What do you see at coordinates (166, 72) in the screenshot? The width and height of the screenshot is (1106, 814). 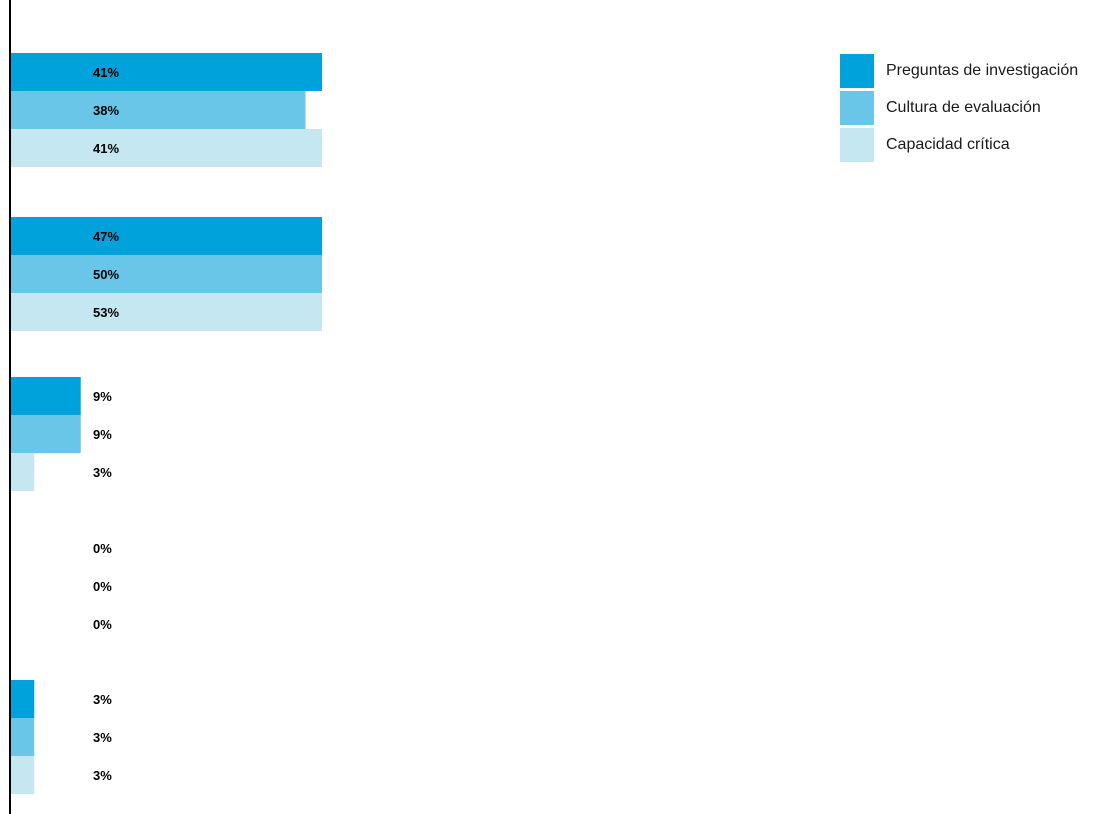 I see `bar-g0-s0` at bounding box center [166, 72].